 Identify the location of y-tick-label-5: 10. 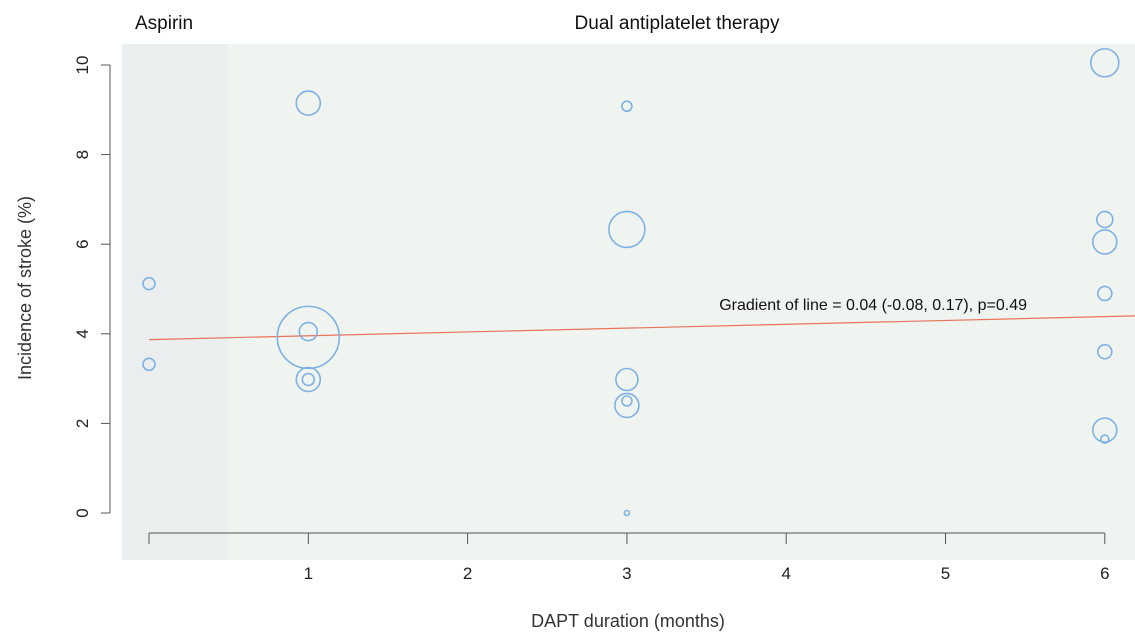
(82, 65).